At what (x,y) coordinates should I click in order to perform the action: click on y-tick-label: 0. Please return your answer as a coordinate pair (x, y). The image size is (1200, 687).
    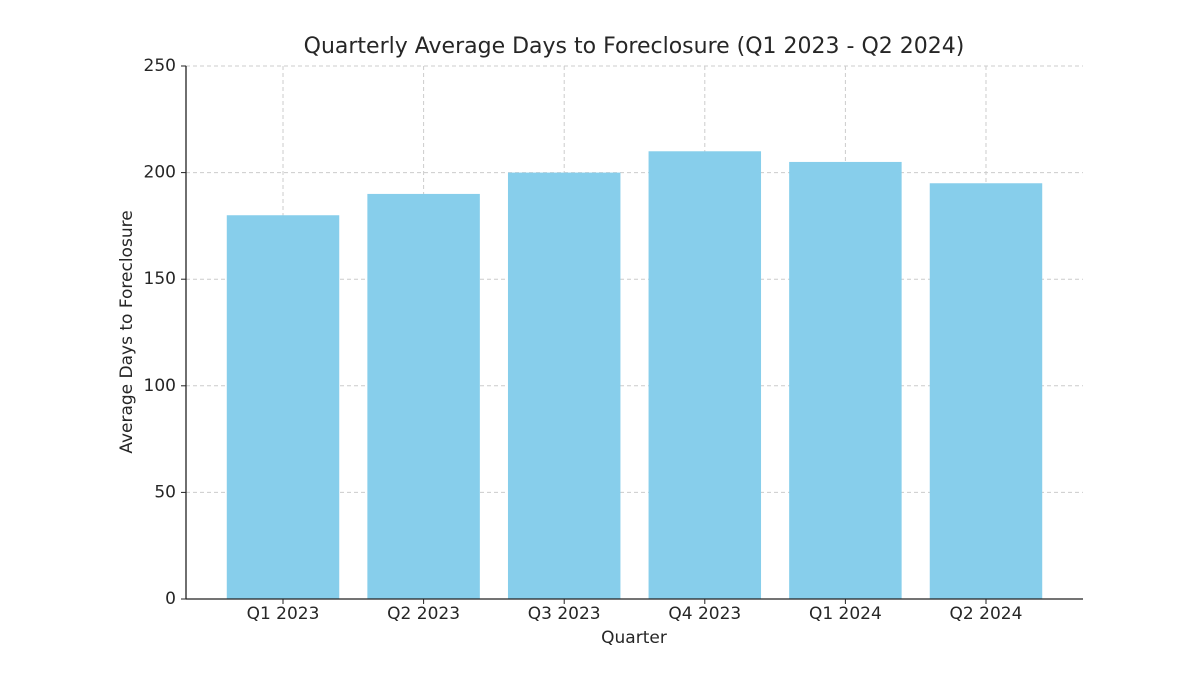
    Looking at the image, I should click on (170, 599).